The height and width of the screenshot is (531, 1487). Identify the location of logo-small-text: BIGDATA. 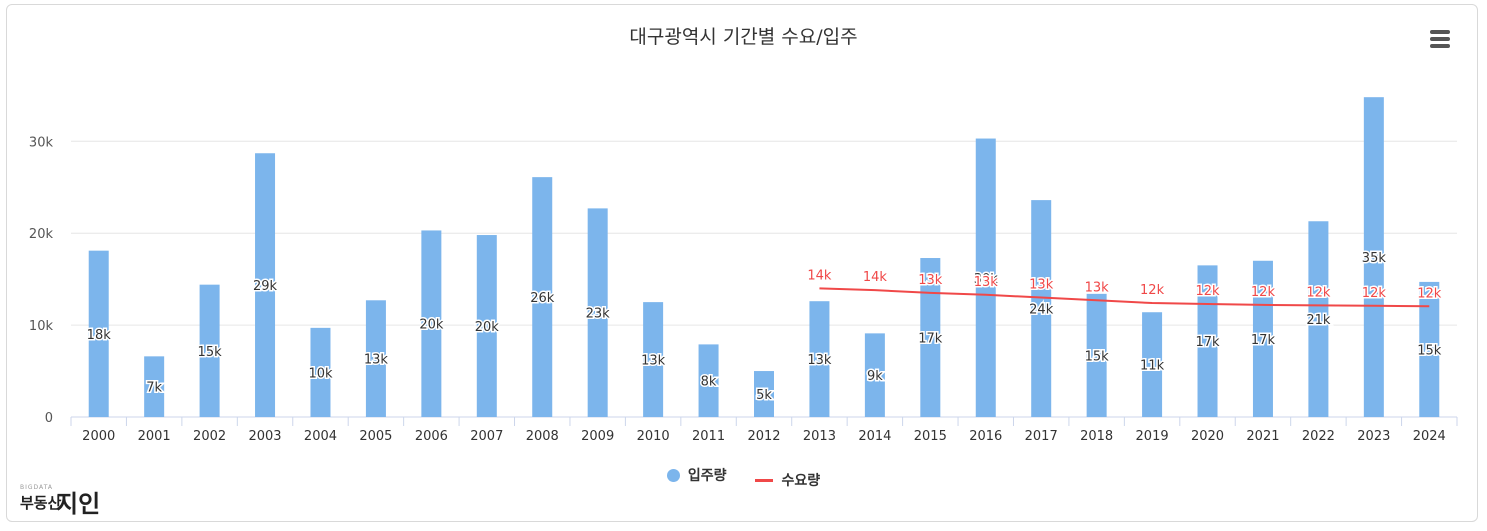
(36, 487).